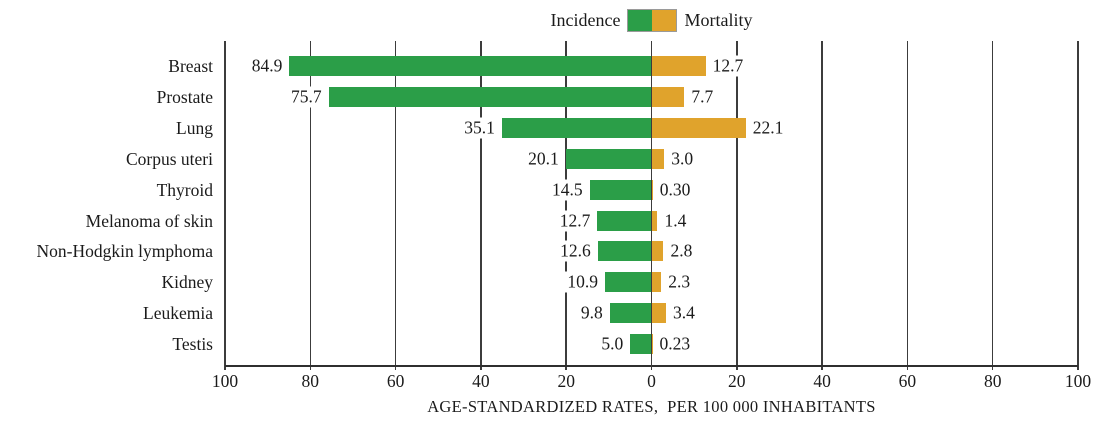  Describe the element at coordinates (575, 220) in the screenshot. I see `incidence-value-label: 12.7` at that location.